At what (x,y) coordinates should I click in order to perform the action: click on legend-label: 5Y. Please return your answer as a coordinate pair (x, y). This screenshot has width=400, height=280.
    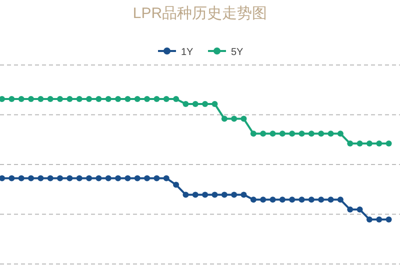
    Looking at the image, I should click on (237, 52).